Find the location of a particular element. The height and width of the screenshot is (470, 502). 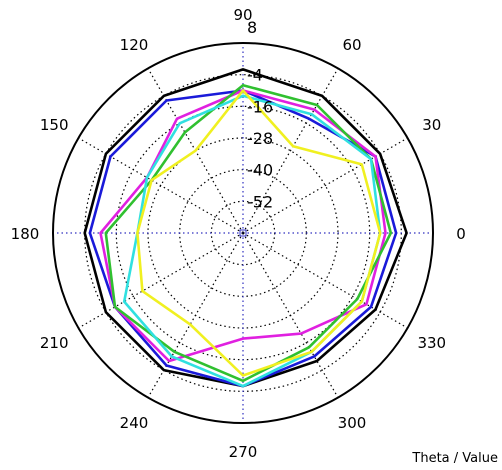

theta-tick-label: 60 is located at coordinates (351, 45).